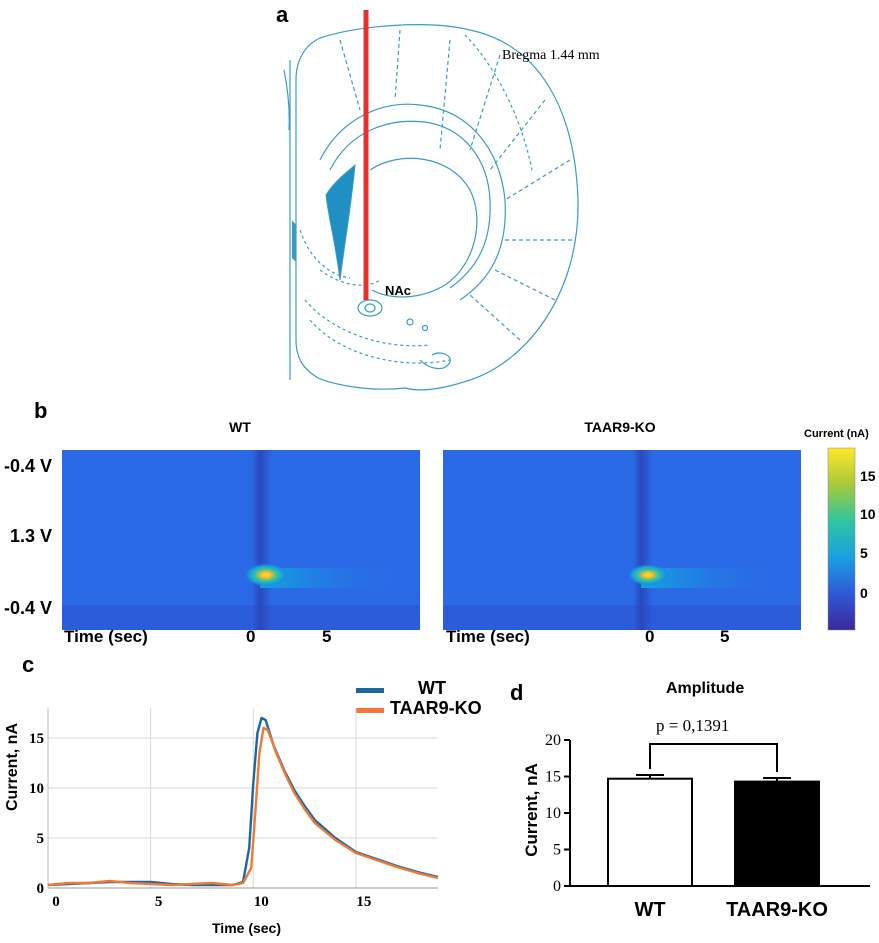 The height and width of the screenshot is (943, 879). Describe the element at coordinates (41, 839) in the screenshot. I see `y-tick-label: 5` at that location.